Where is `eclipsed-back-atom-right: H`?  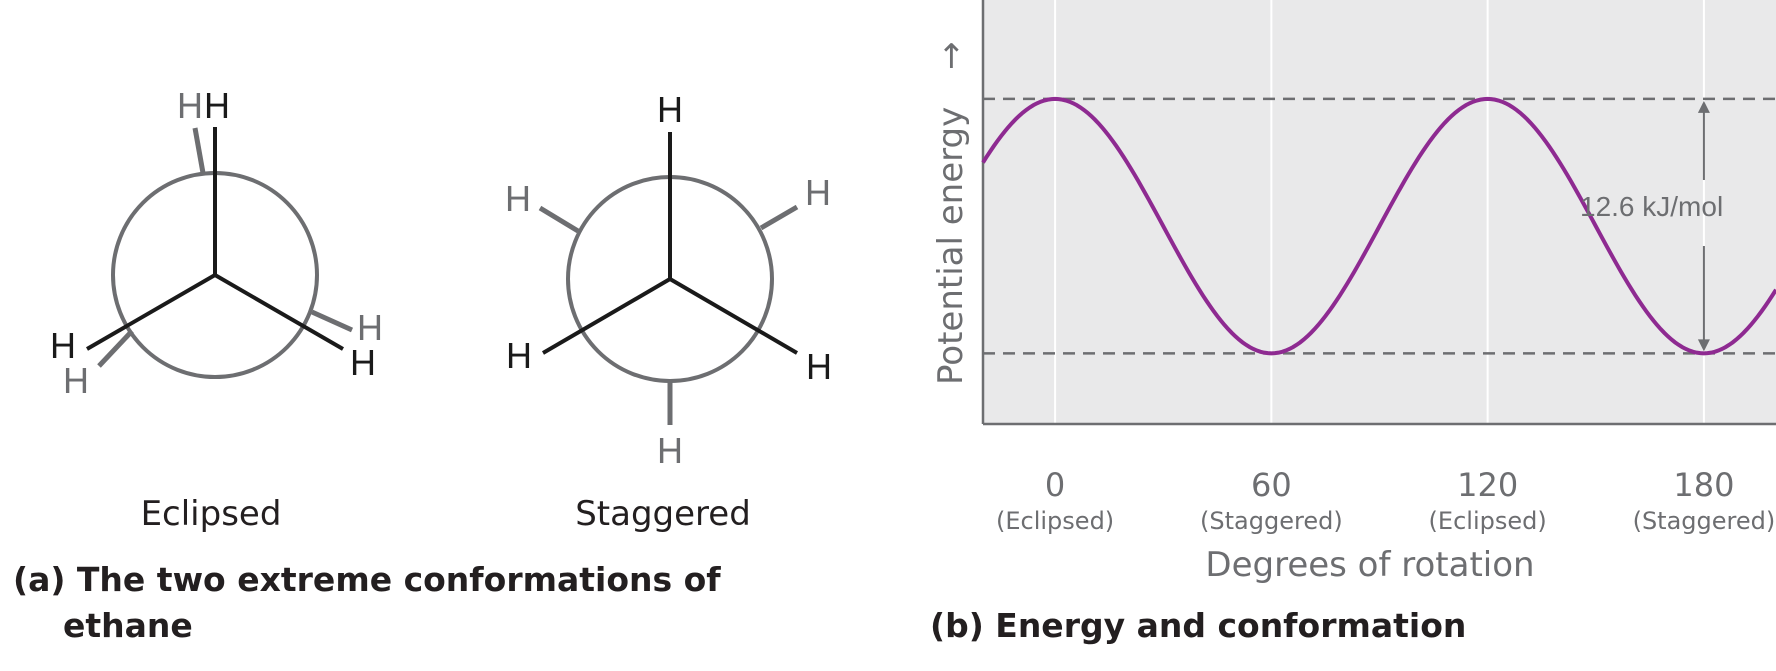
eclipsed-back-atom-right: H is located at coordinates (370, 327).